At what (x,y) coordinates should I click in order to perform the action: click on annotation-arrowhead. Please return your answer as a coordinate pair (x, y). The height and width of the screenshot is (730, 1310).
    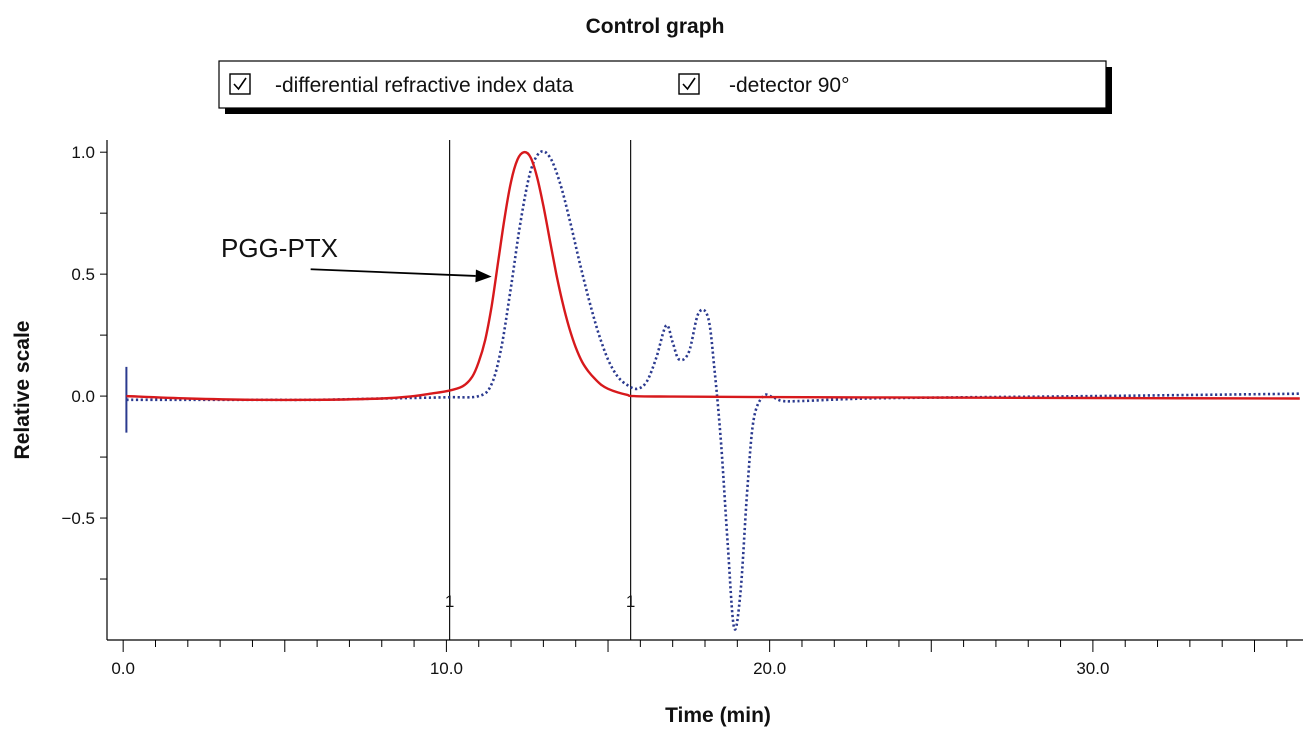
    Looking at the image, I should click on (483, 276).